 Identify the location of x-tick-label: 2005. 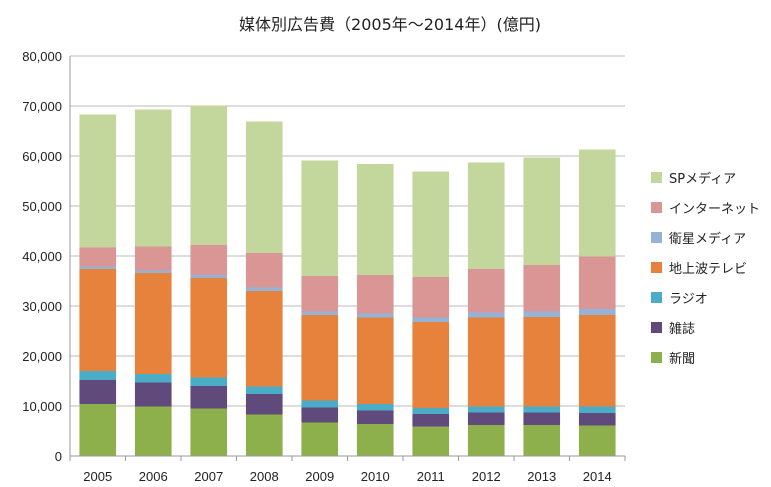
(97, 476).